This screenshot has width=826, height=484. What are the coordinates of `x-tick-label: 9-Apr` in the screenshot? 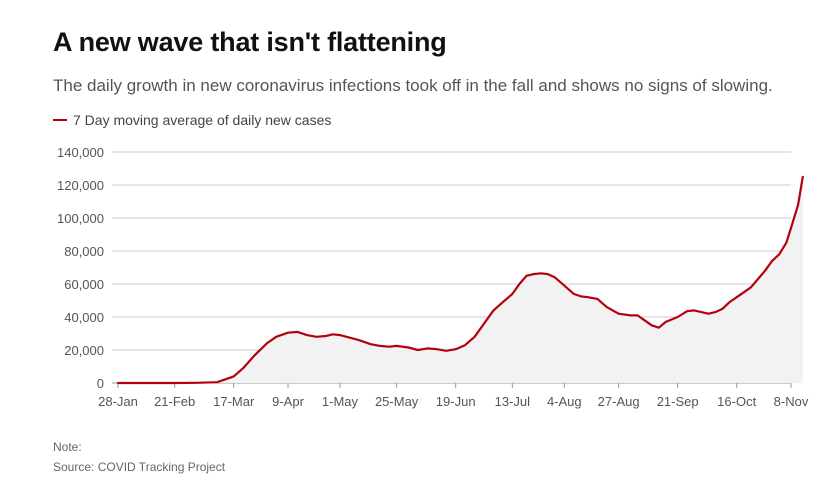 It's located at (288, 401).